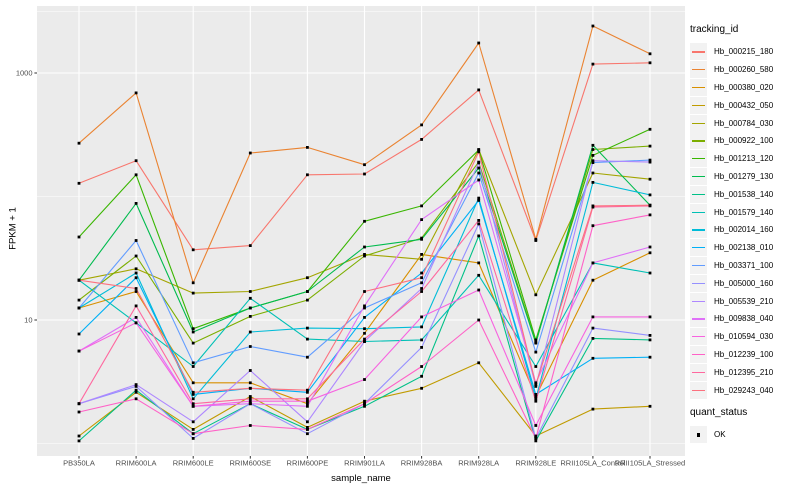 This screenshot has height=500, width=800. I want to click on legend-item: Hb_001279_130, so click(744, 176).